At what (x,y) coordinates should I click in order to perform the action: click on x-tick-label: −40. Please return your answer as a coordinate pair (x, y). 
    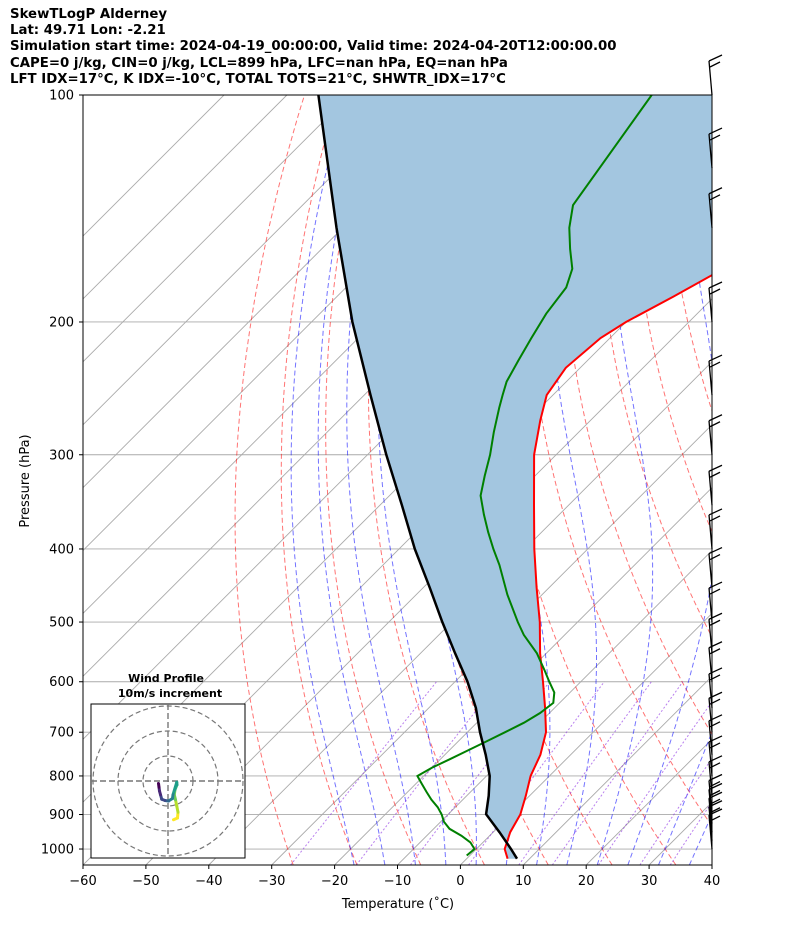
    Looking at the image, I should click on (208, 881).